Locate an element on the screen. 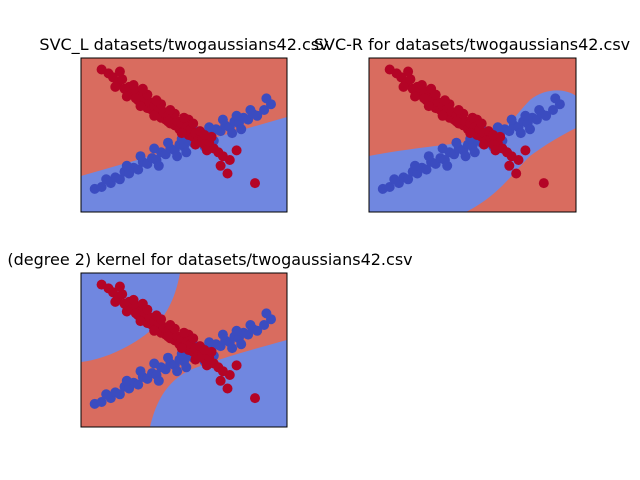  scatter-points-linear is located at coordinates (182, 129).